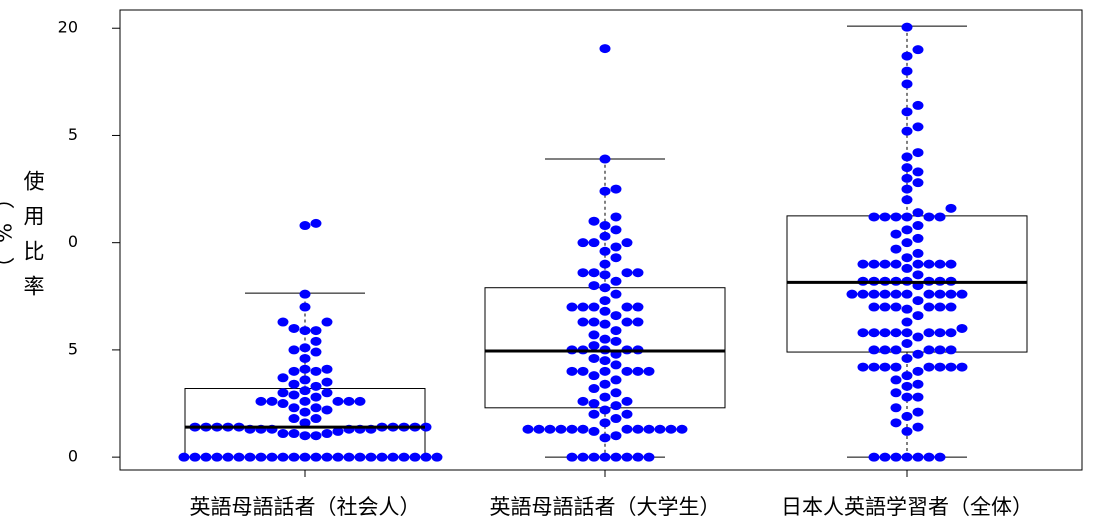 The width and height of the screenshot is (1096, 526). What do you see at coordinates (305, 507) in the screenshot?
I see `x-tick-label: 英語母語話者（社会人）` at bounding box center [305, 507].